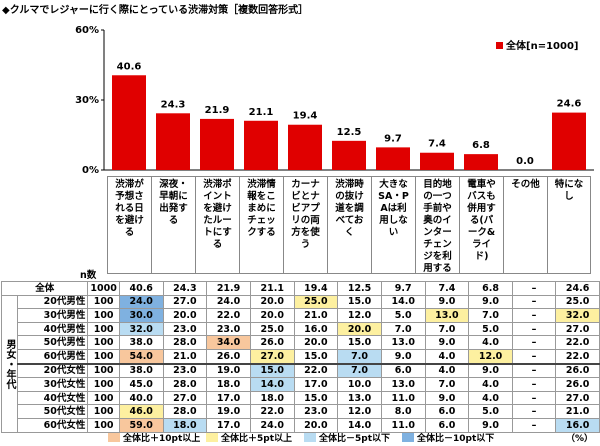  What do you see at coordinates (359, 288) in the screenshot?
I see `table-cell: 12.5` at bounding box center [359, 288].